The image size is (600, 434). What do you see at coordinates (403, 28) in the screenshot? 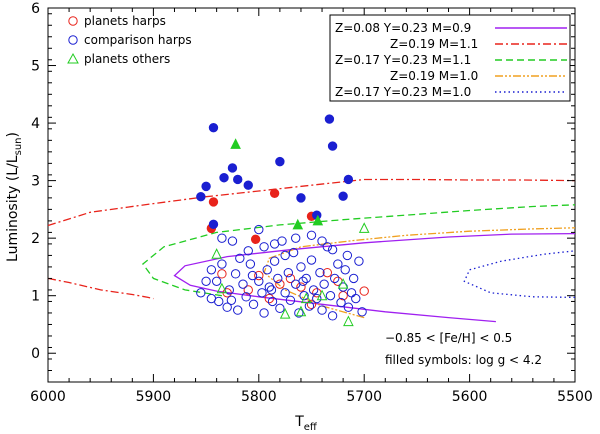
I see `legend-label-track-1: Z=0.08 Y=0.23 M=0.9` at bounding box center [403, 28].